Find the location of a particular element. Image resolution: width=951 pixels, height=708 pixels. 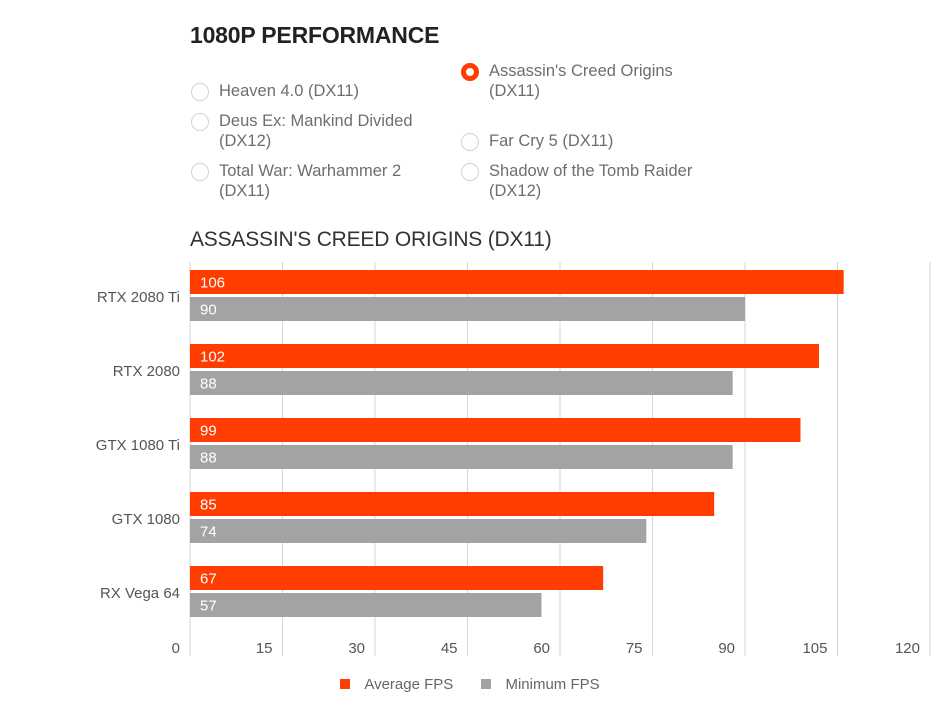

bar-value-label: 57 is located at coordinates (208, 606).